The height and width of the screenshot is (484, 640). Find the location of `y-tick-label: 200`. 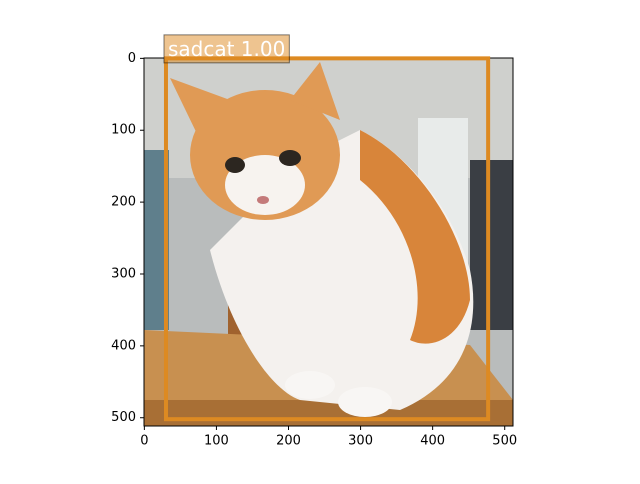

y-tick-label: 200 is located at coordinates (123, 202).